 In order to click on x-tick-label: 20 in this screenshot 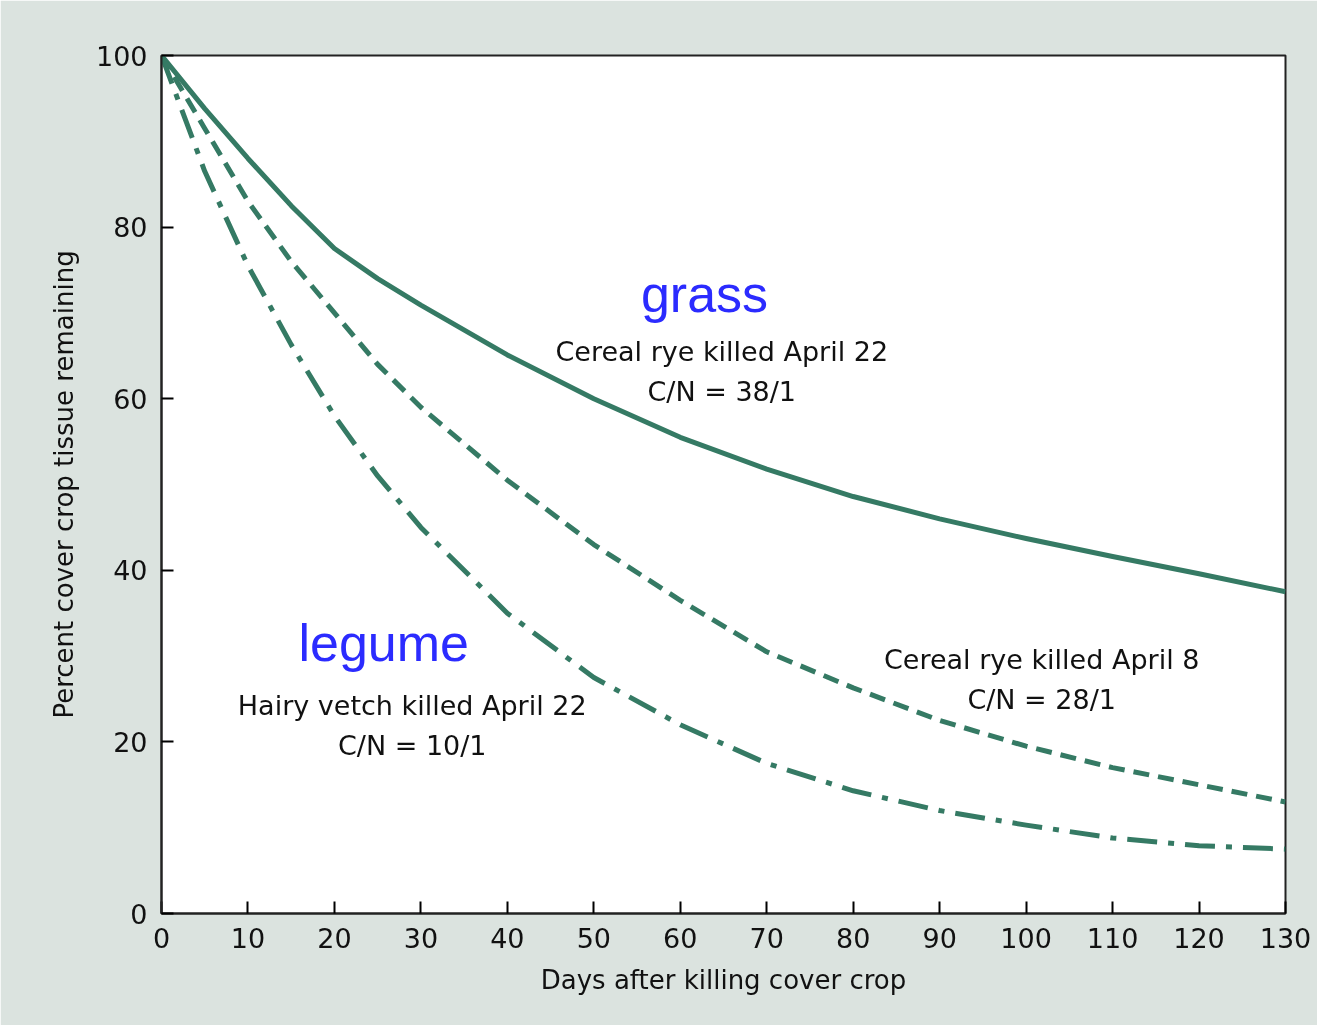, I will do `click(334, 938)`.